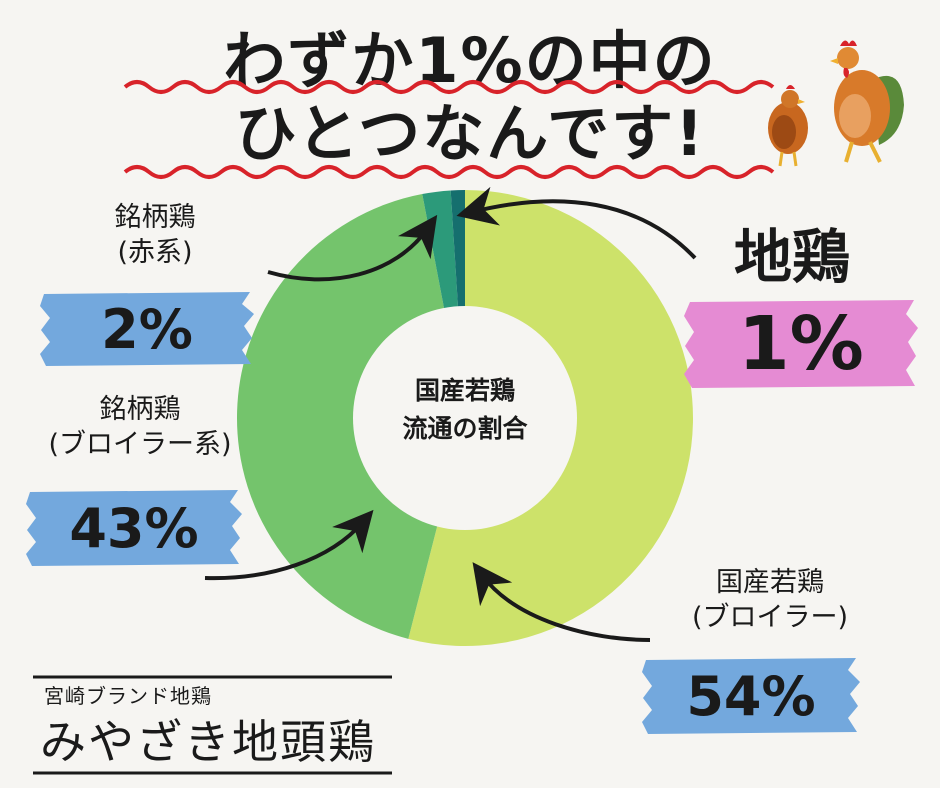 This screenshot has width=940, height=788. Describe the element at coordinates (770, 582) in the screenshot. I see `label-broiler-line-1: 国産若鶏` at that location.